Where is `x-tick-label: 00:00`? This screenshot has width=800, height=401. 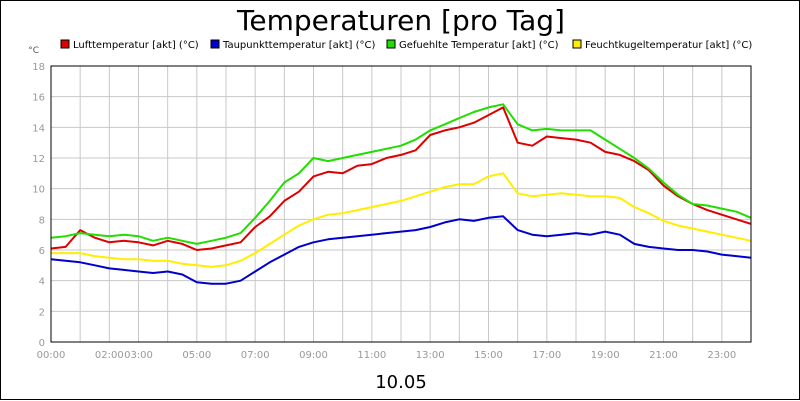
x-tick-label: 00:00 is located at coordinates (51, 355).